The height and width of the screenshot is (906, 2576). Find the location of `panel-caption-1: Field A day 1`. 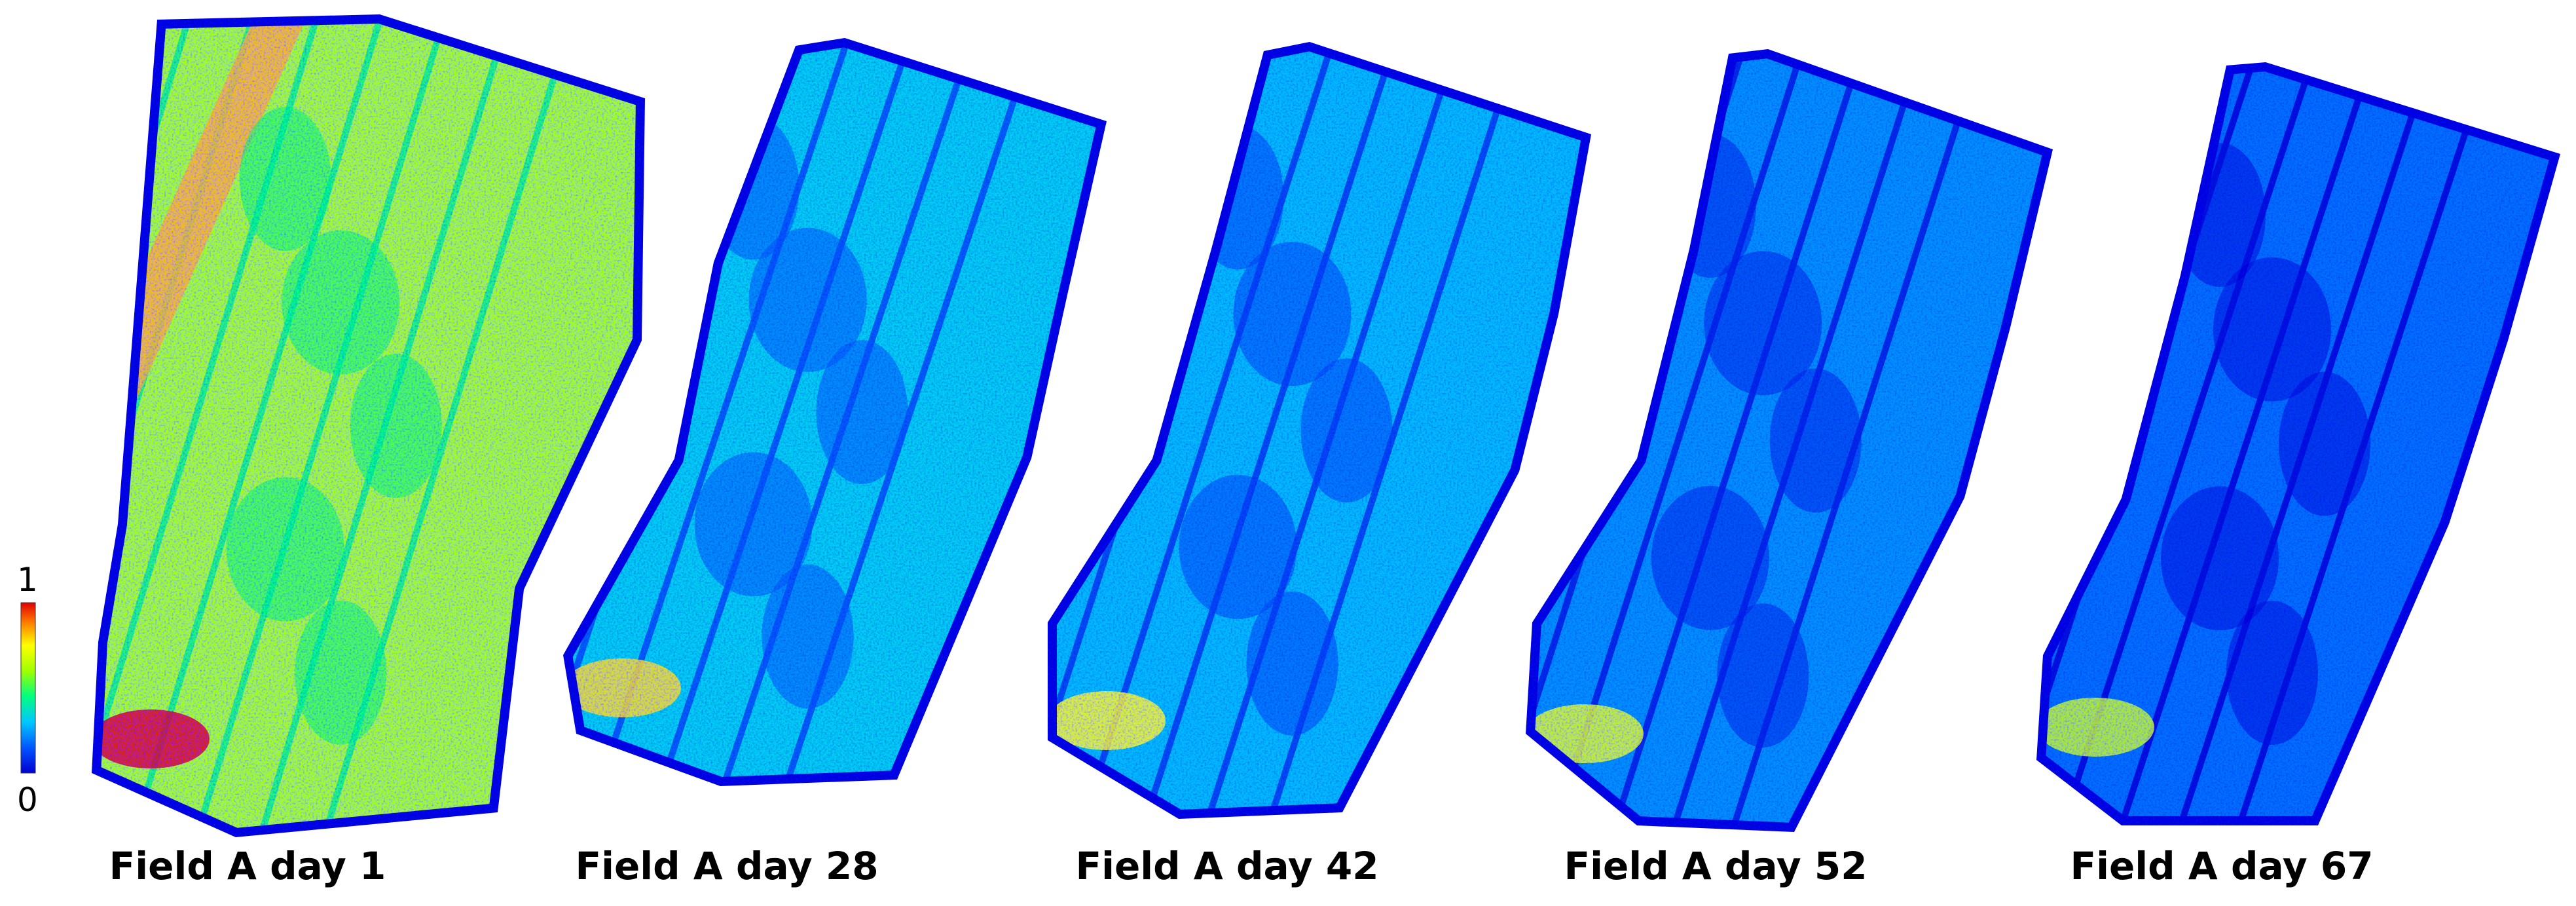

panel-caption-1: Field A day 1 is located at coordinates (247, 866).